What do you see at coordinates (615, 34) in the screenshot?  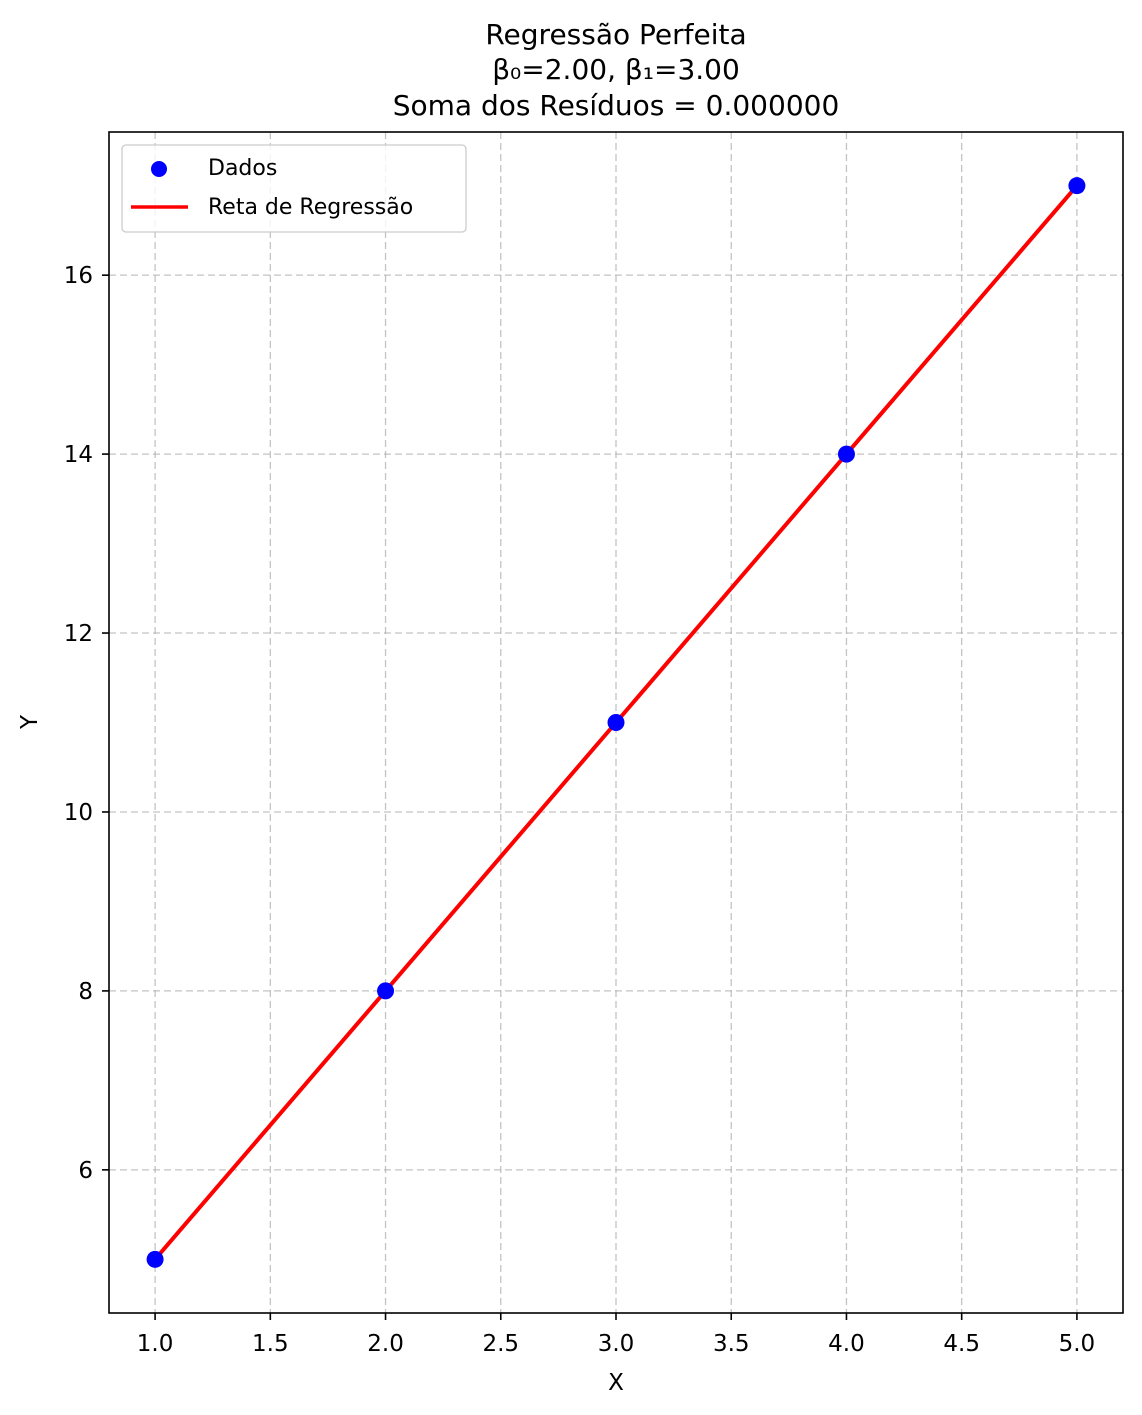 I see `chart-title-line-1: Regressão Perfeita` at bounding box center [615, 34].